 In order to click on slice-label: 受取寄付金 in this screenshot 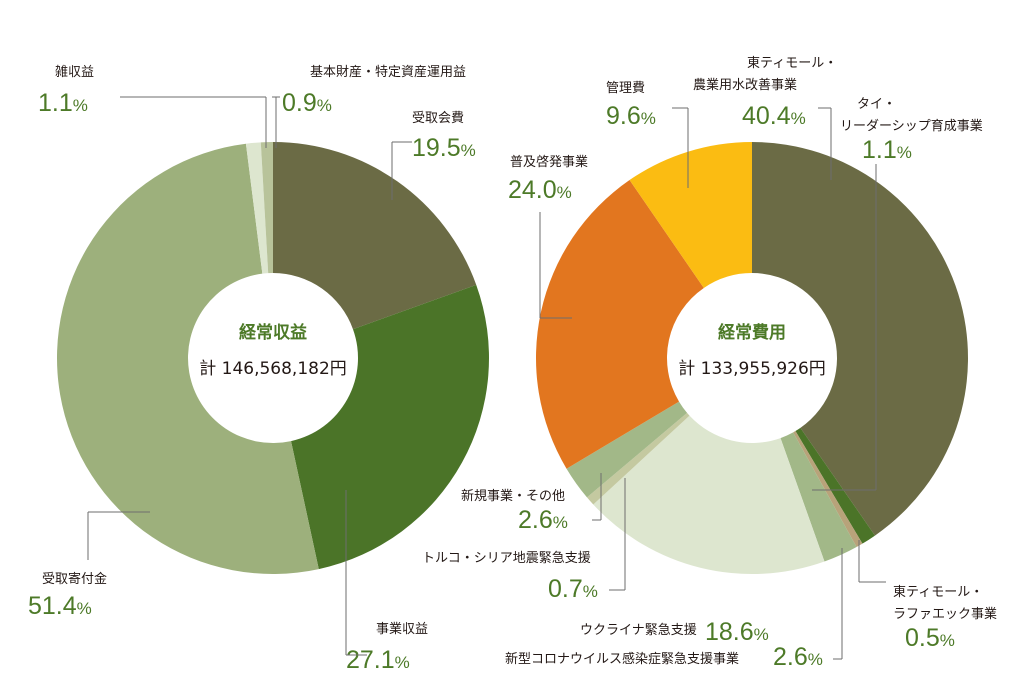, I will do `click(74, 579)`.